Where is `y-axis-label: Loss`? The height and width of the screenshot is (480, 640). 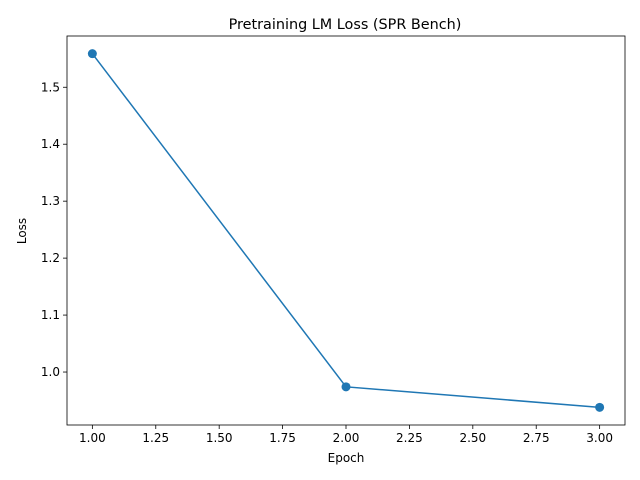 y-axis-label: Loss is located at coordinates (22, 231).